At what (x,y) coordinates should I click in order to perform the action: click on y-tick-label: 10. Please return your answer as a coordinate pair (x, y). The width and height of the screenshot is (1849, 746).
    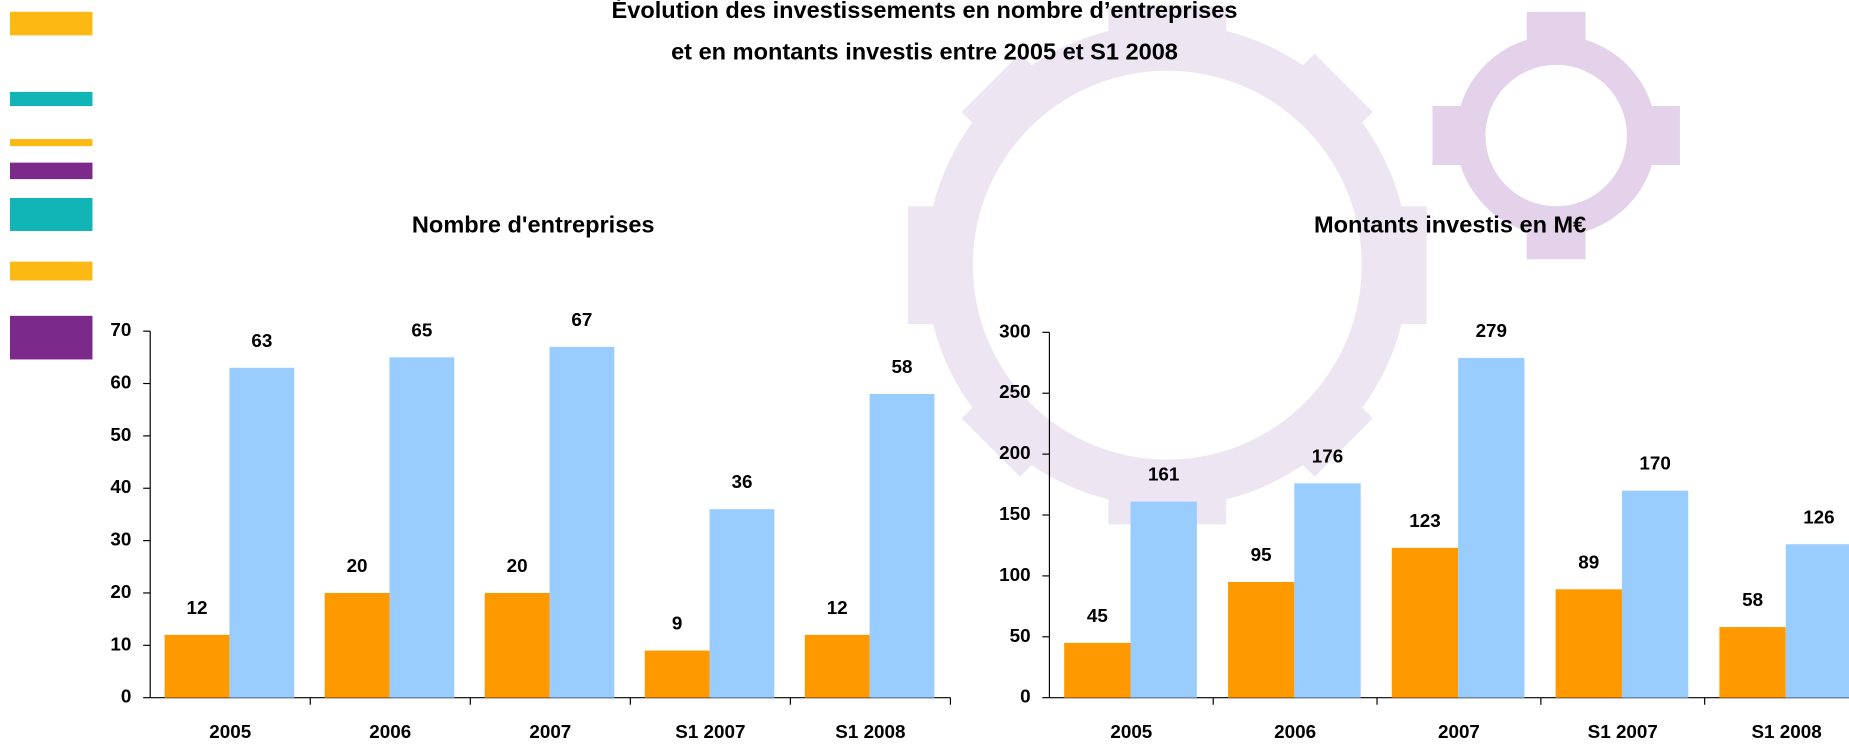
    Looking at the image, I should click on (120, 643).